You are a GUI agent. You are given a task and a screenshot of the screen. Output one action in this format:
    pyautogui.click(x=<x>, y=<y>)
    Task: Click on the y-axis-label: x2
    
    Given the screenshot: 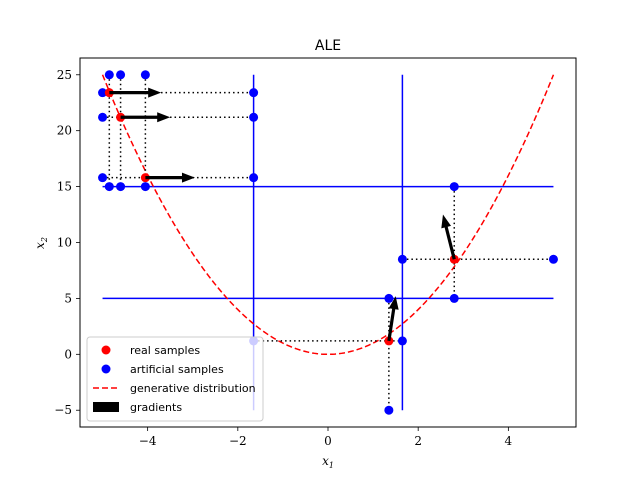 What is the action you would take?
    pyautogui.click(x=41, y=243)
    